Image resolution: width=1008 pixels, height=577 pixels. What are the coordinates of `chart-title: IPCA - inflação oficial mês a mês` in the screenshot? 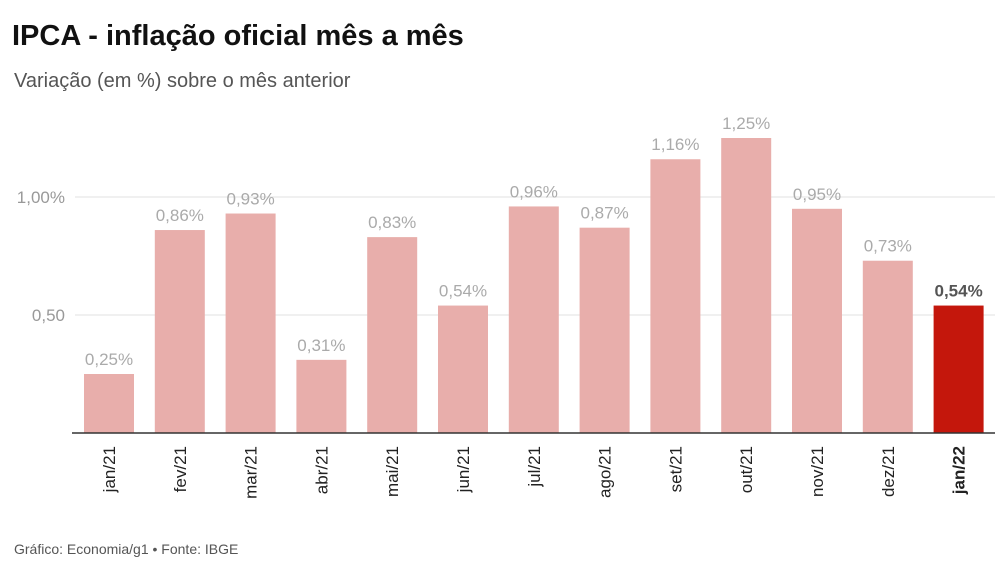 It's located at (238, 36).